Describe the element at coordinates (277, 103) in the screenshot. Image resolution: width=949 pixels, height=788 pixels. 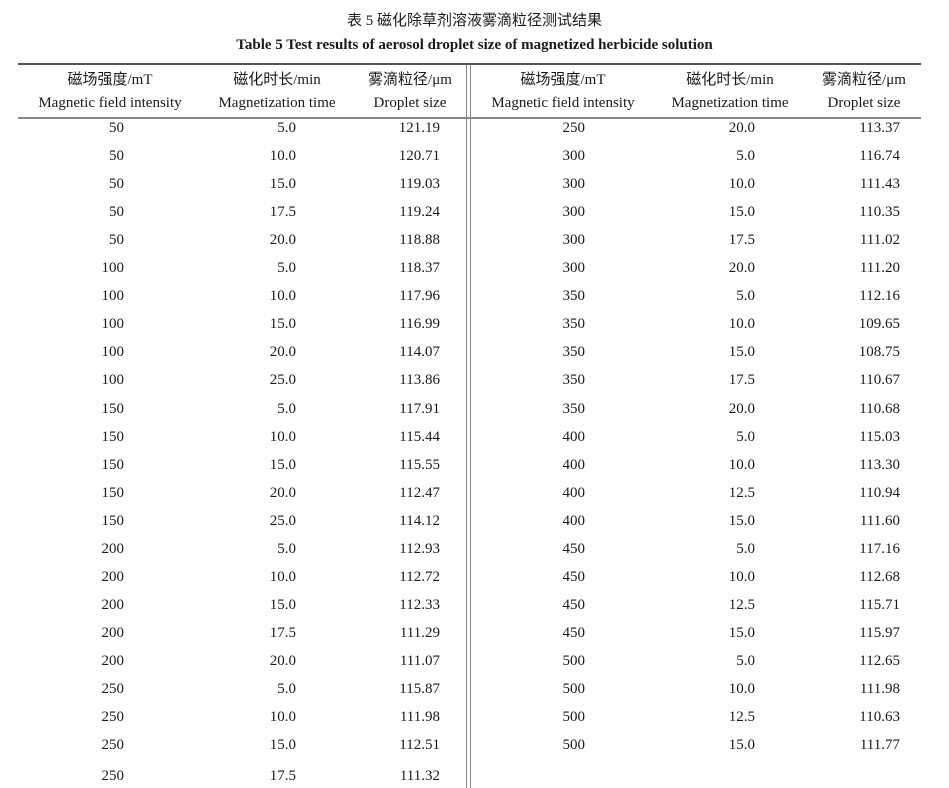
I see `header-magnetization-time-en: Magnetization time` at that location.